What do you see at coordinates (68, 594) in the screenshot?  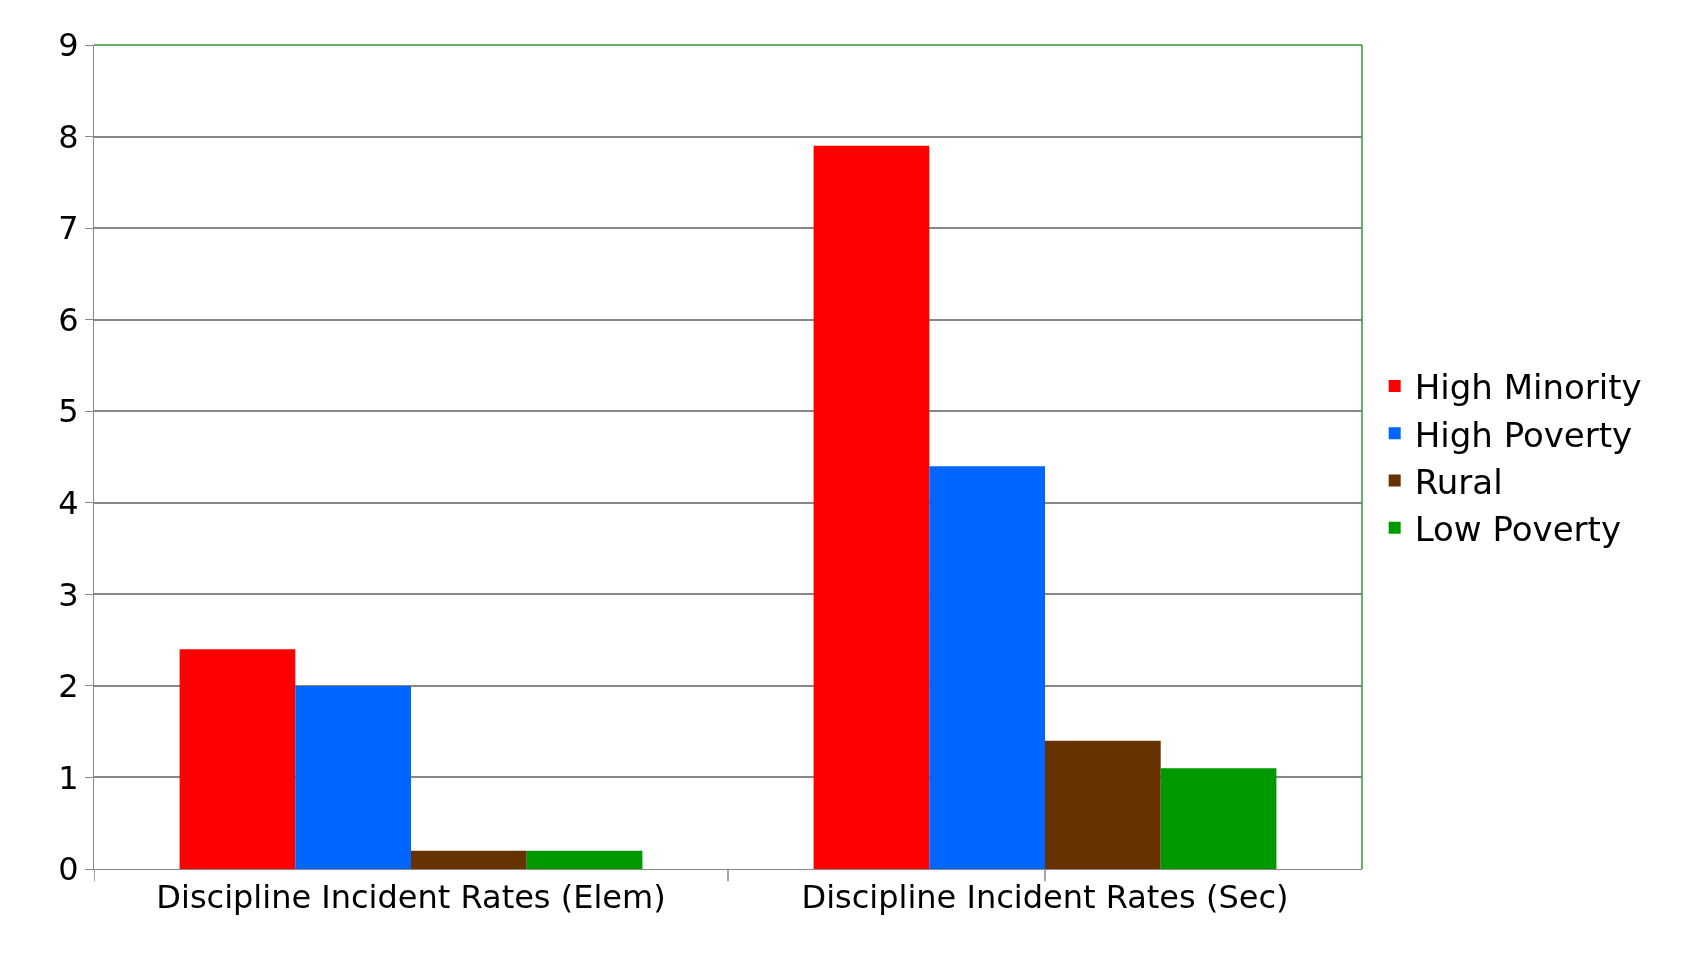 I see `y-tick-label: 3` at bounding box center [68, 594].